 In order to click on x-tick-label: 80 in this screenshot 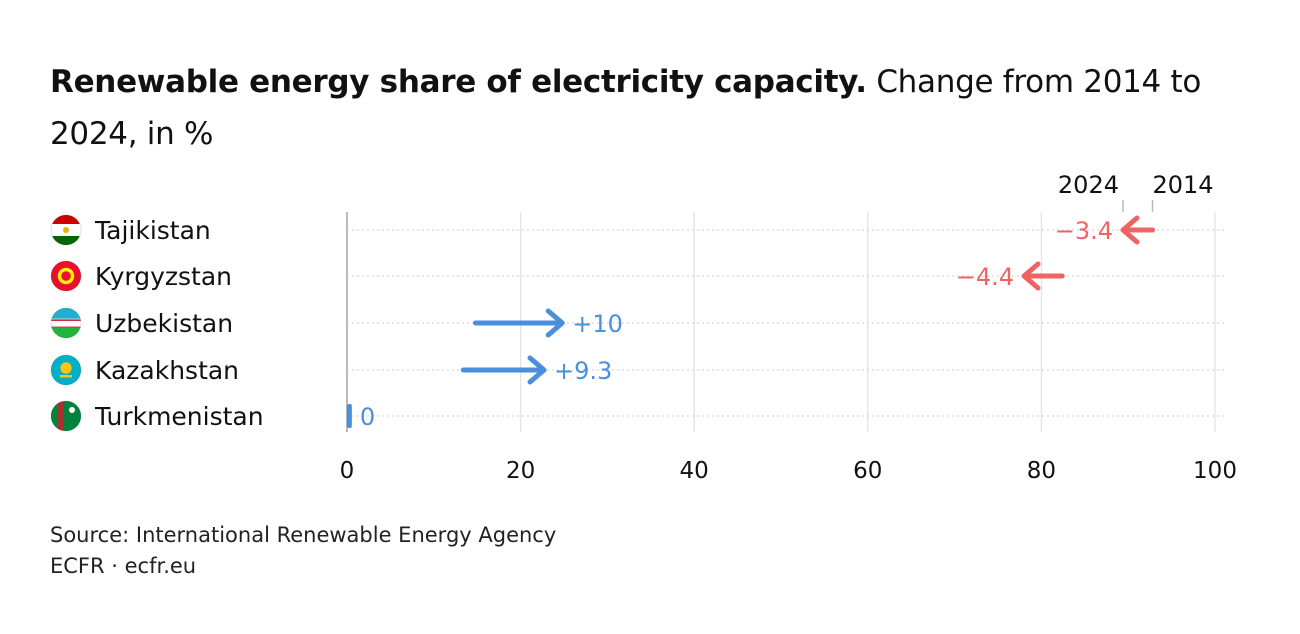, I will do `click(1041, 471)`.